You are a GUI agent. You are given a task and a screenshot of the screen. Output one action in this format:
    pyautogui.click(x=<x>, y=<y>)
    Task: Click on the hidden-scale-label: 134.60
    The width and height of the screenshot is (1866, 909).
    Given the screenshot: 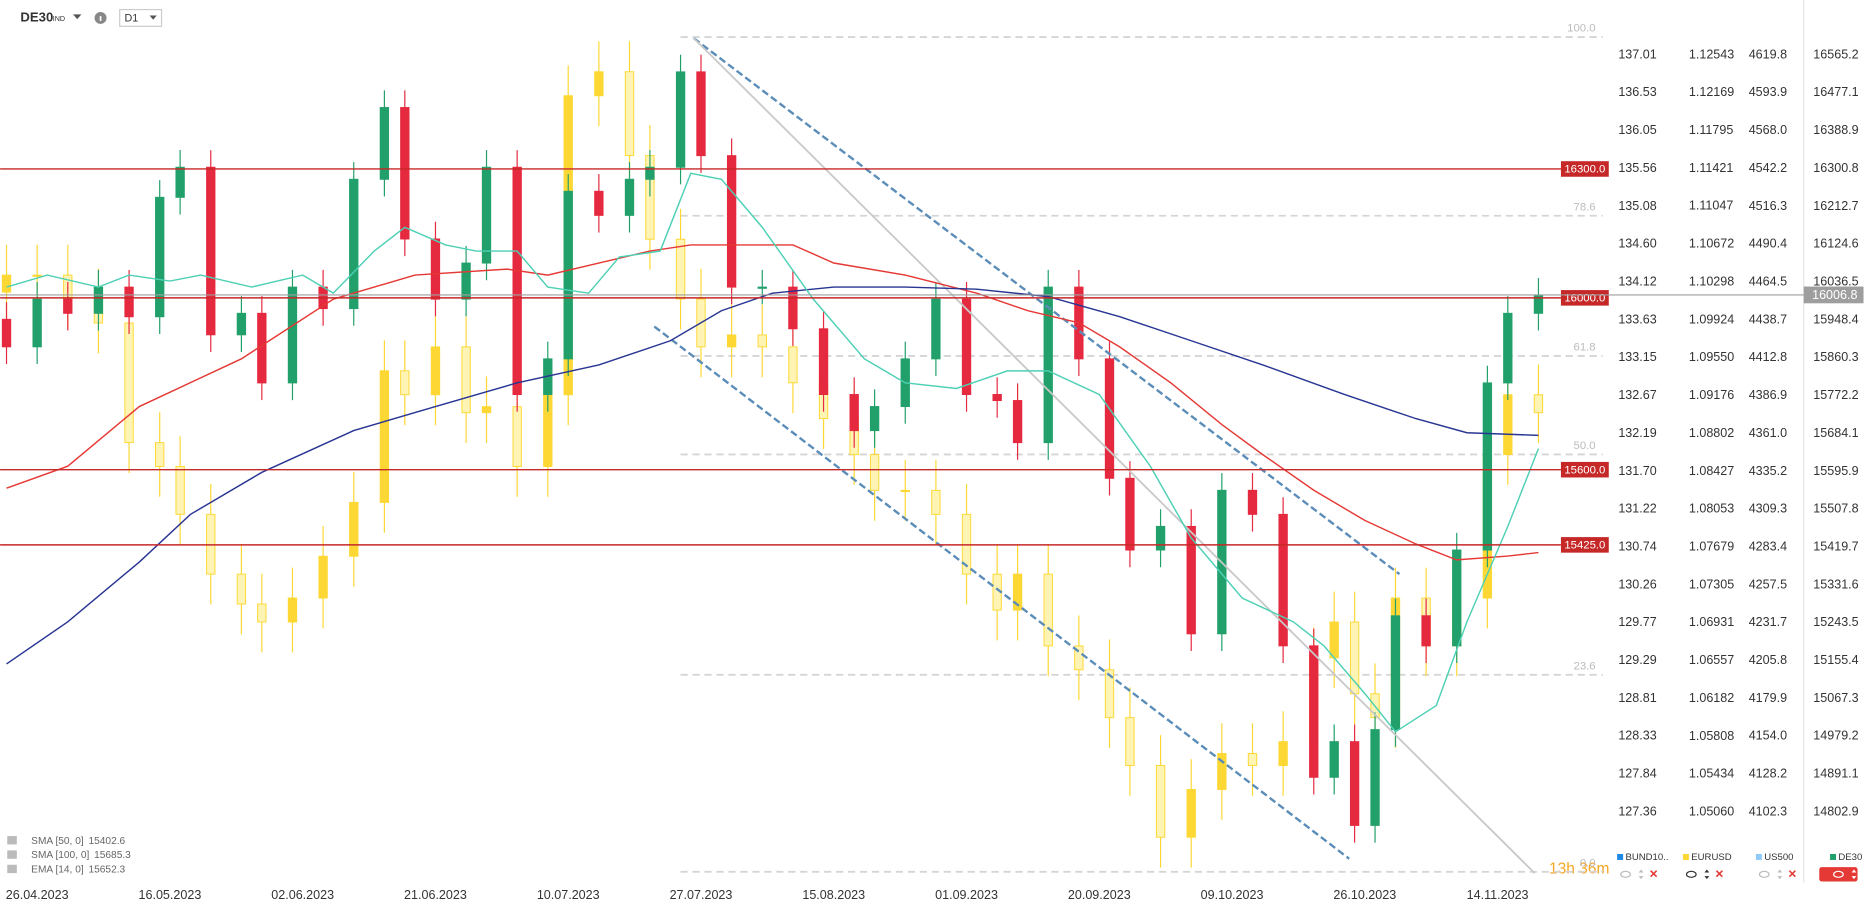 What is the action you would take?
    pyautogui.click(x=1637, y=244)
    